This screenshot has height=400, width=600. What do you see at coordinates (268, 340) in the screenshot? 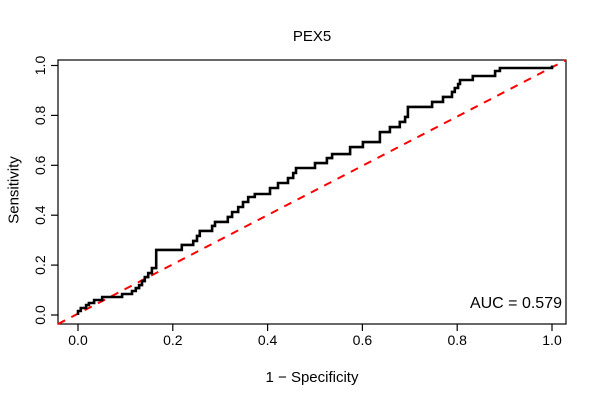
I see `x-tick-label: 0.4` at bounding box center [268, 340].